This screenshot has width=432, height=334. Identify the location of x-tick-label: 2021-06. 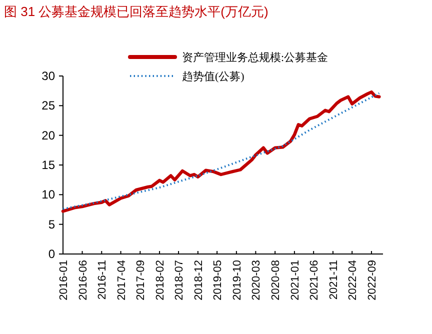
(314, 280).